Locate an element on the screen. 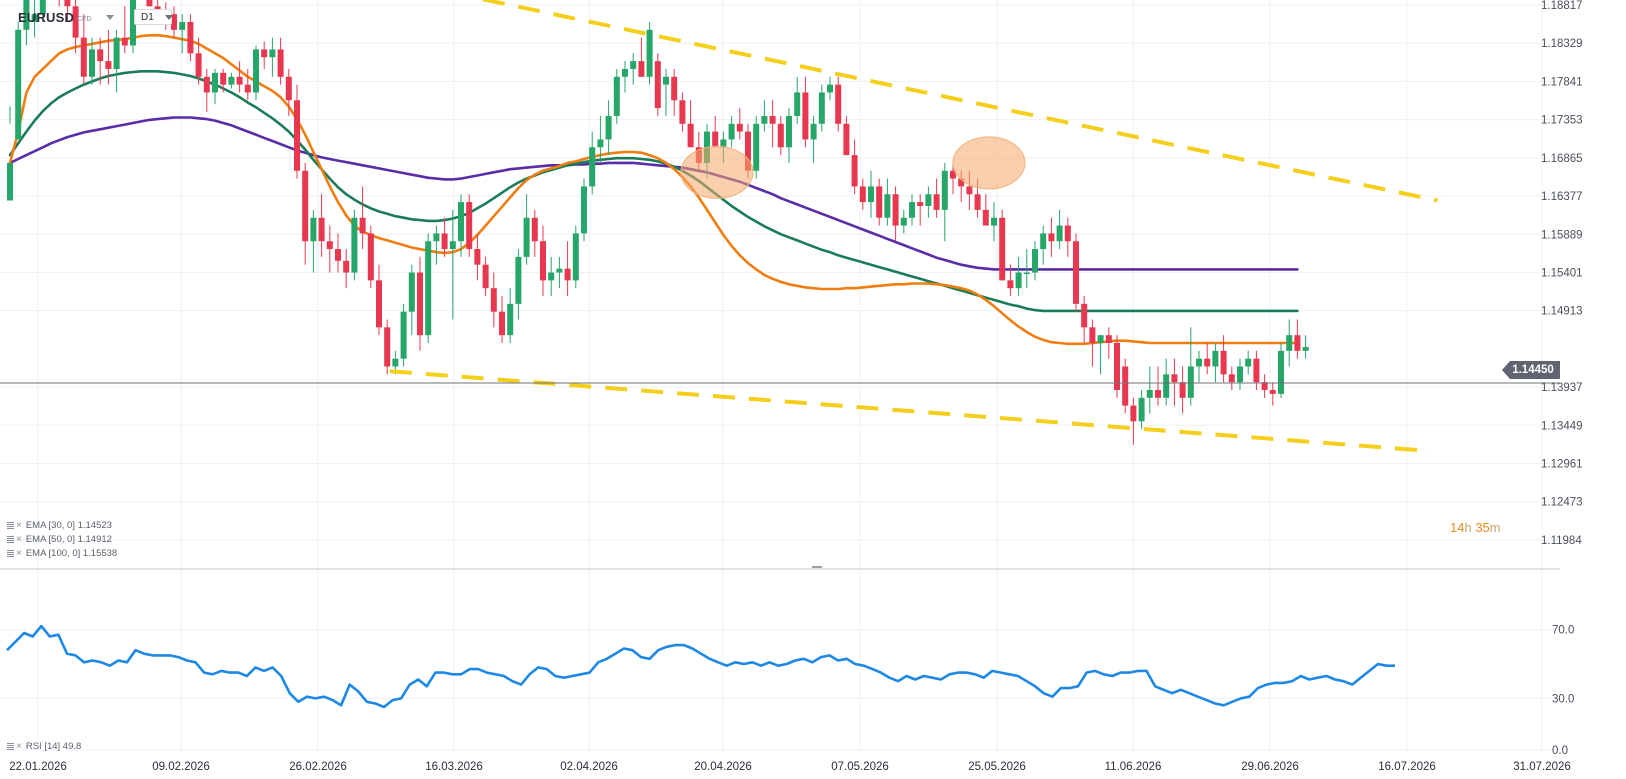 This screenshot has width=1626, height=779. legend-ema-100: × EMA [100, 0] 1.15538 is located at coordinates (61, 553).